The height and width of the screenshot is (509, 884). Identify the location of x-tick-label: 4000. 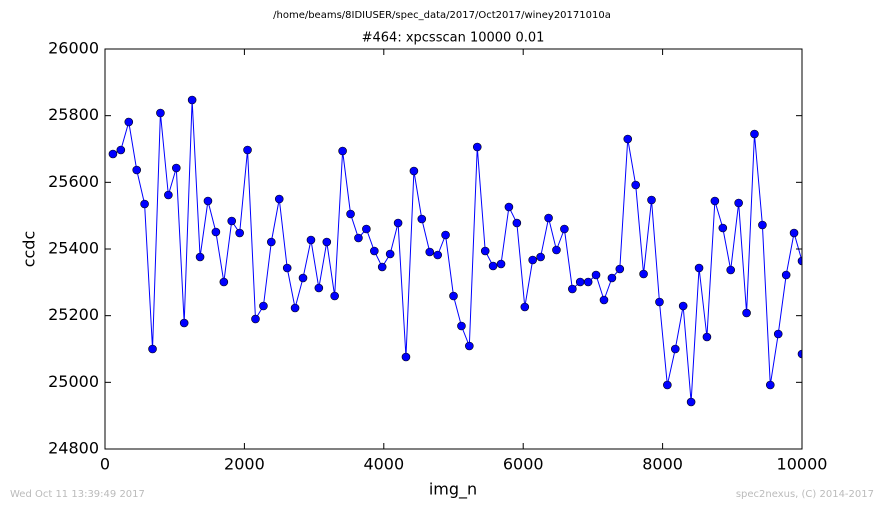
(383, 464).